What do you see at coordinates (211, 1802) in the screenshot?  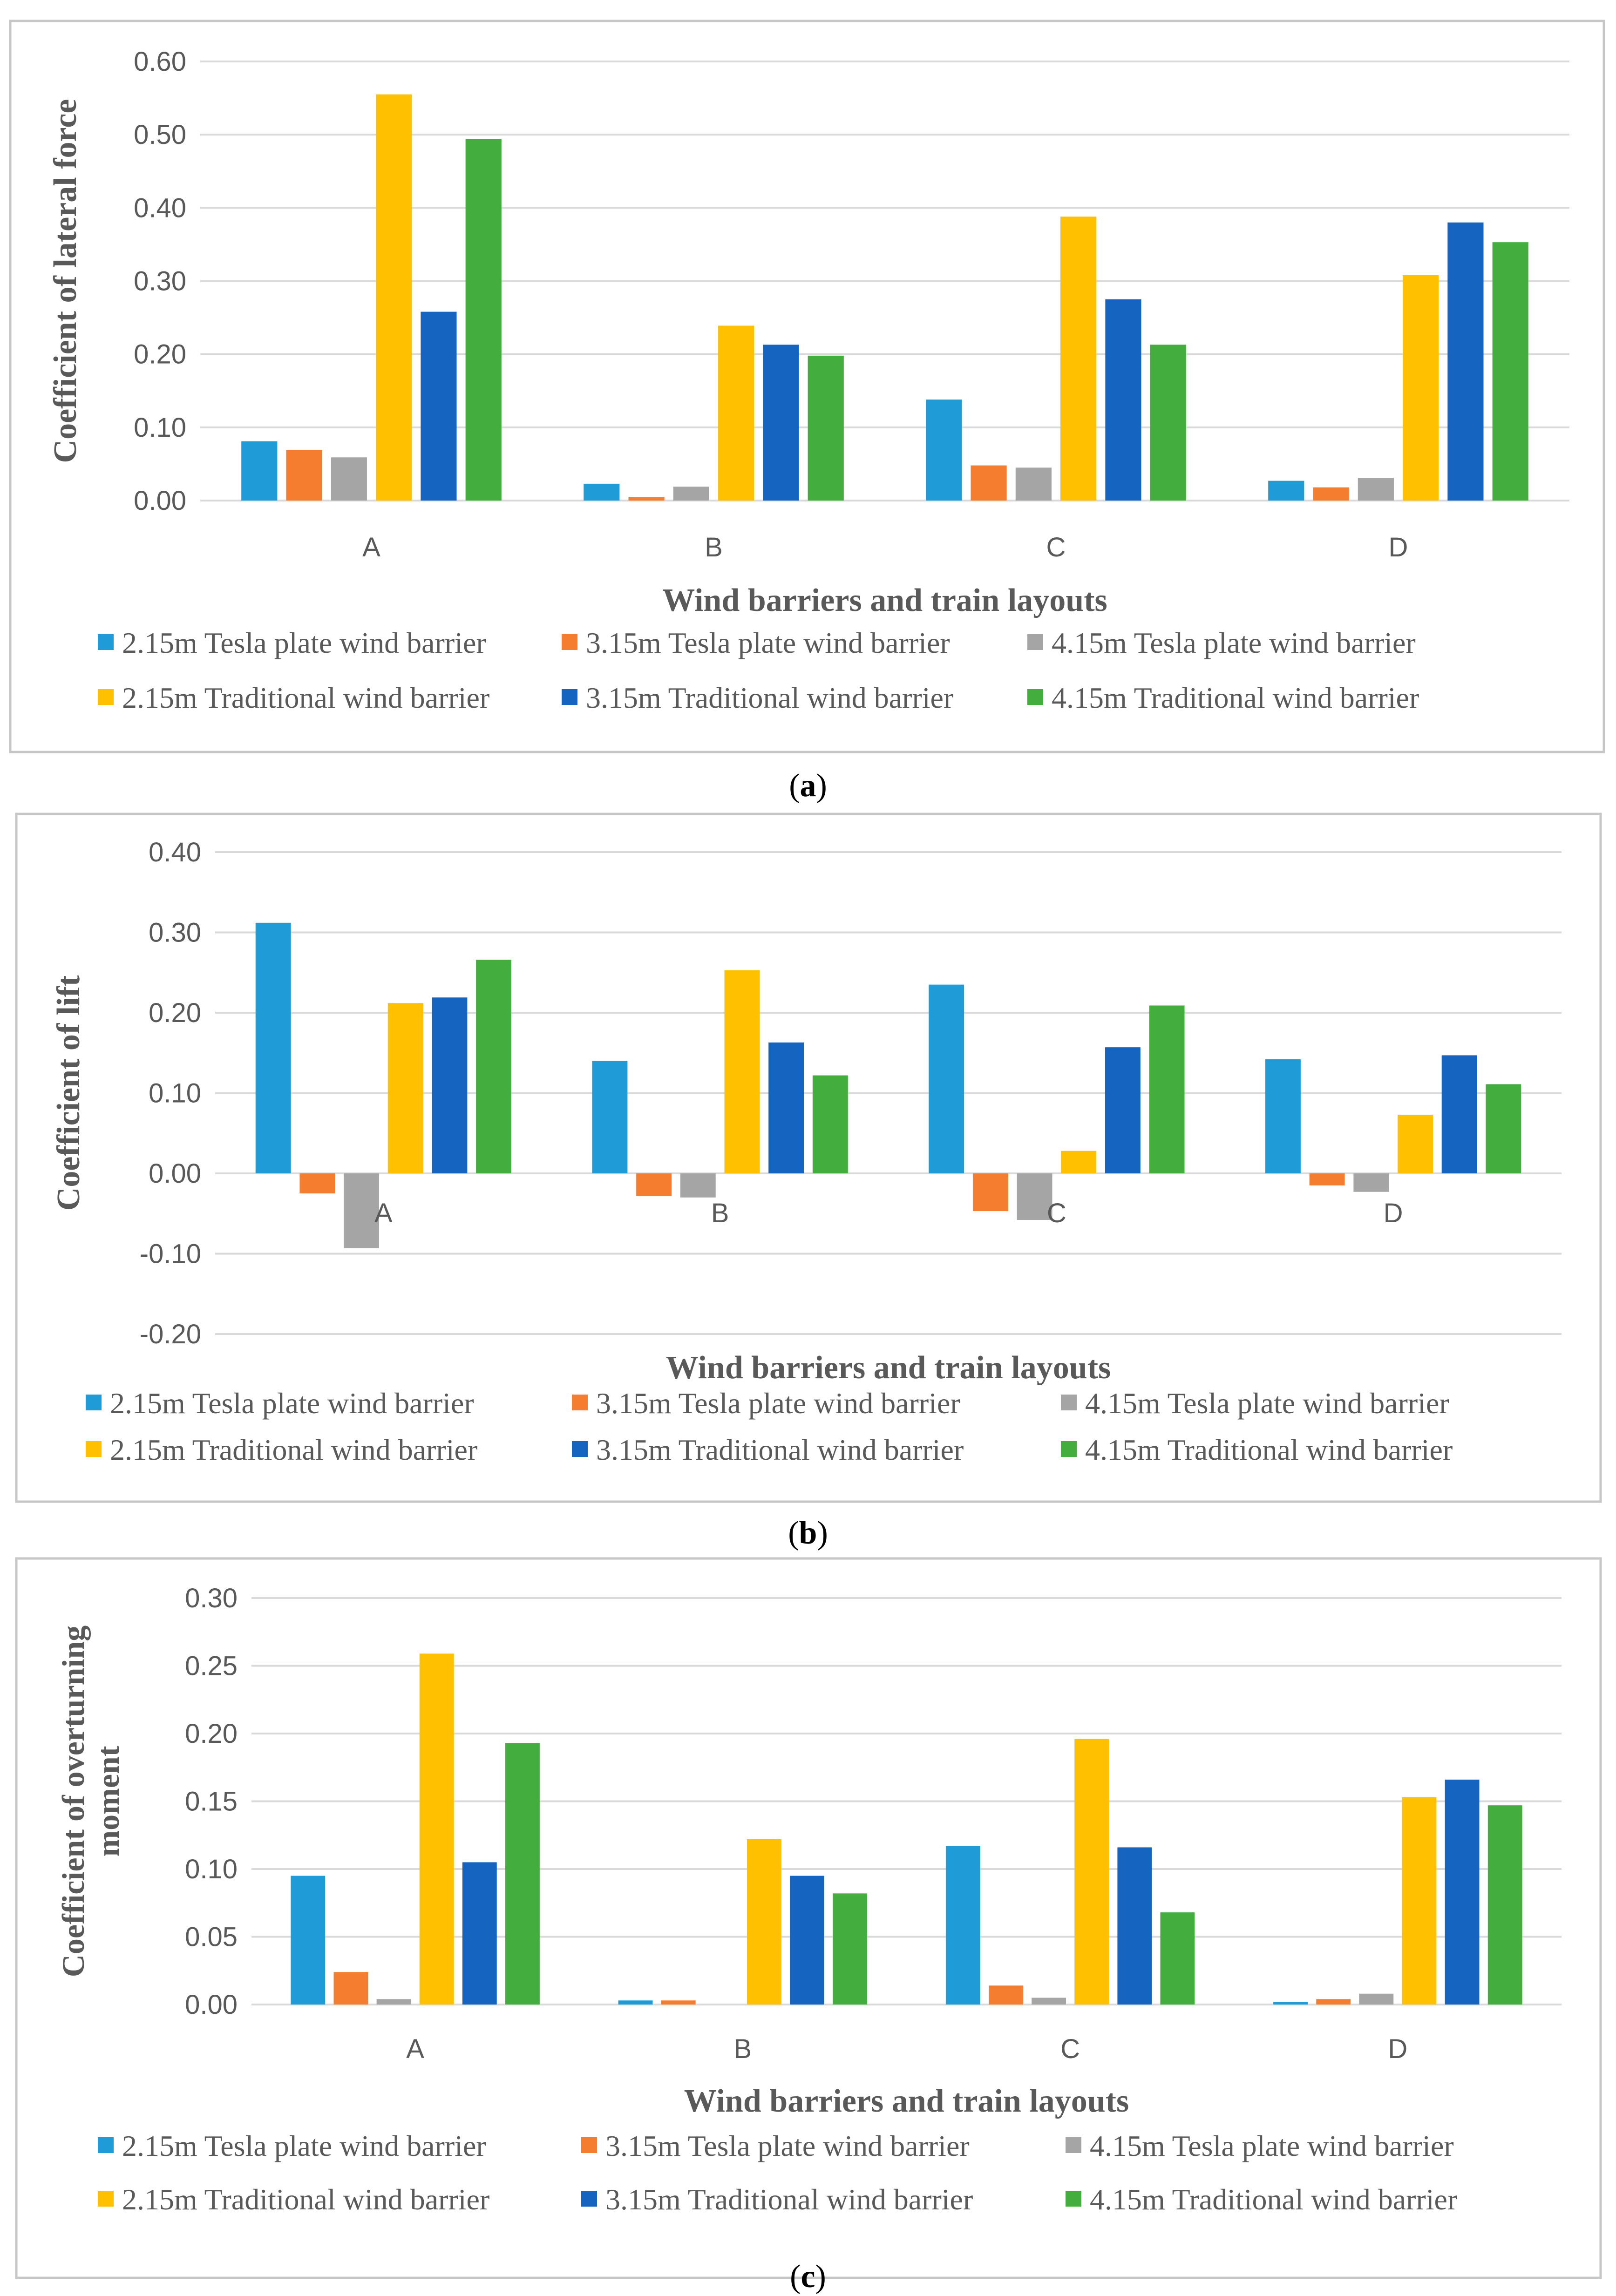 I see `y-tick-label: 0.15` at bounding box center [211, 1802].